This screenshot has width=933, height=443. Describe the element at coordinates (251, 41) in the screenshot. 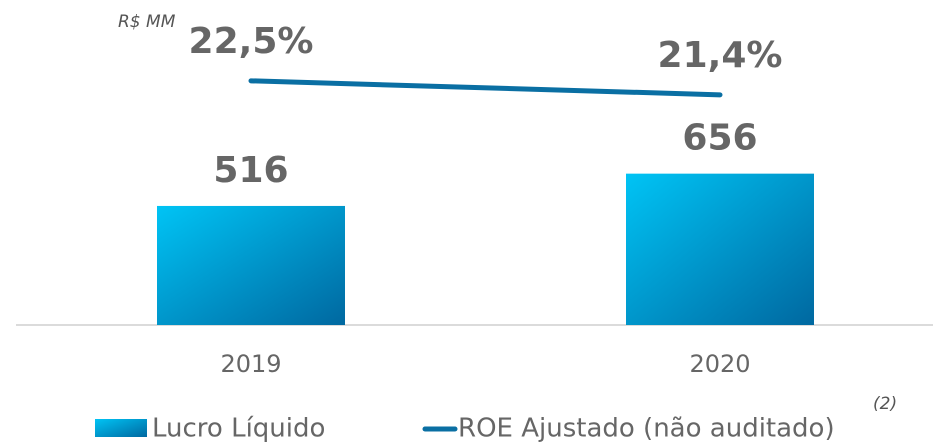

I see `line-value-label: 22,5%` at that location.